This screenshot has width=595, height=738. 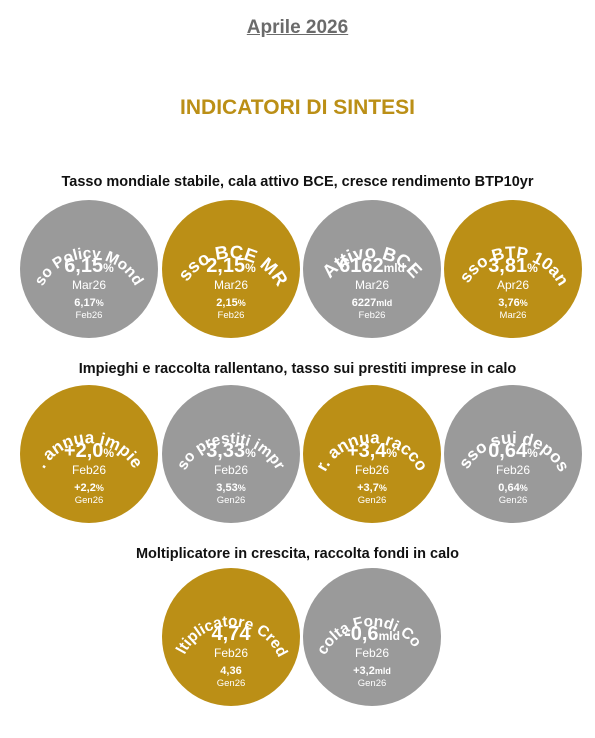 I want to click on indicator-prev-period: Mar26, so click(x=513, y=316).